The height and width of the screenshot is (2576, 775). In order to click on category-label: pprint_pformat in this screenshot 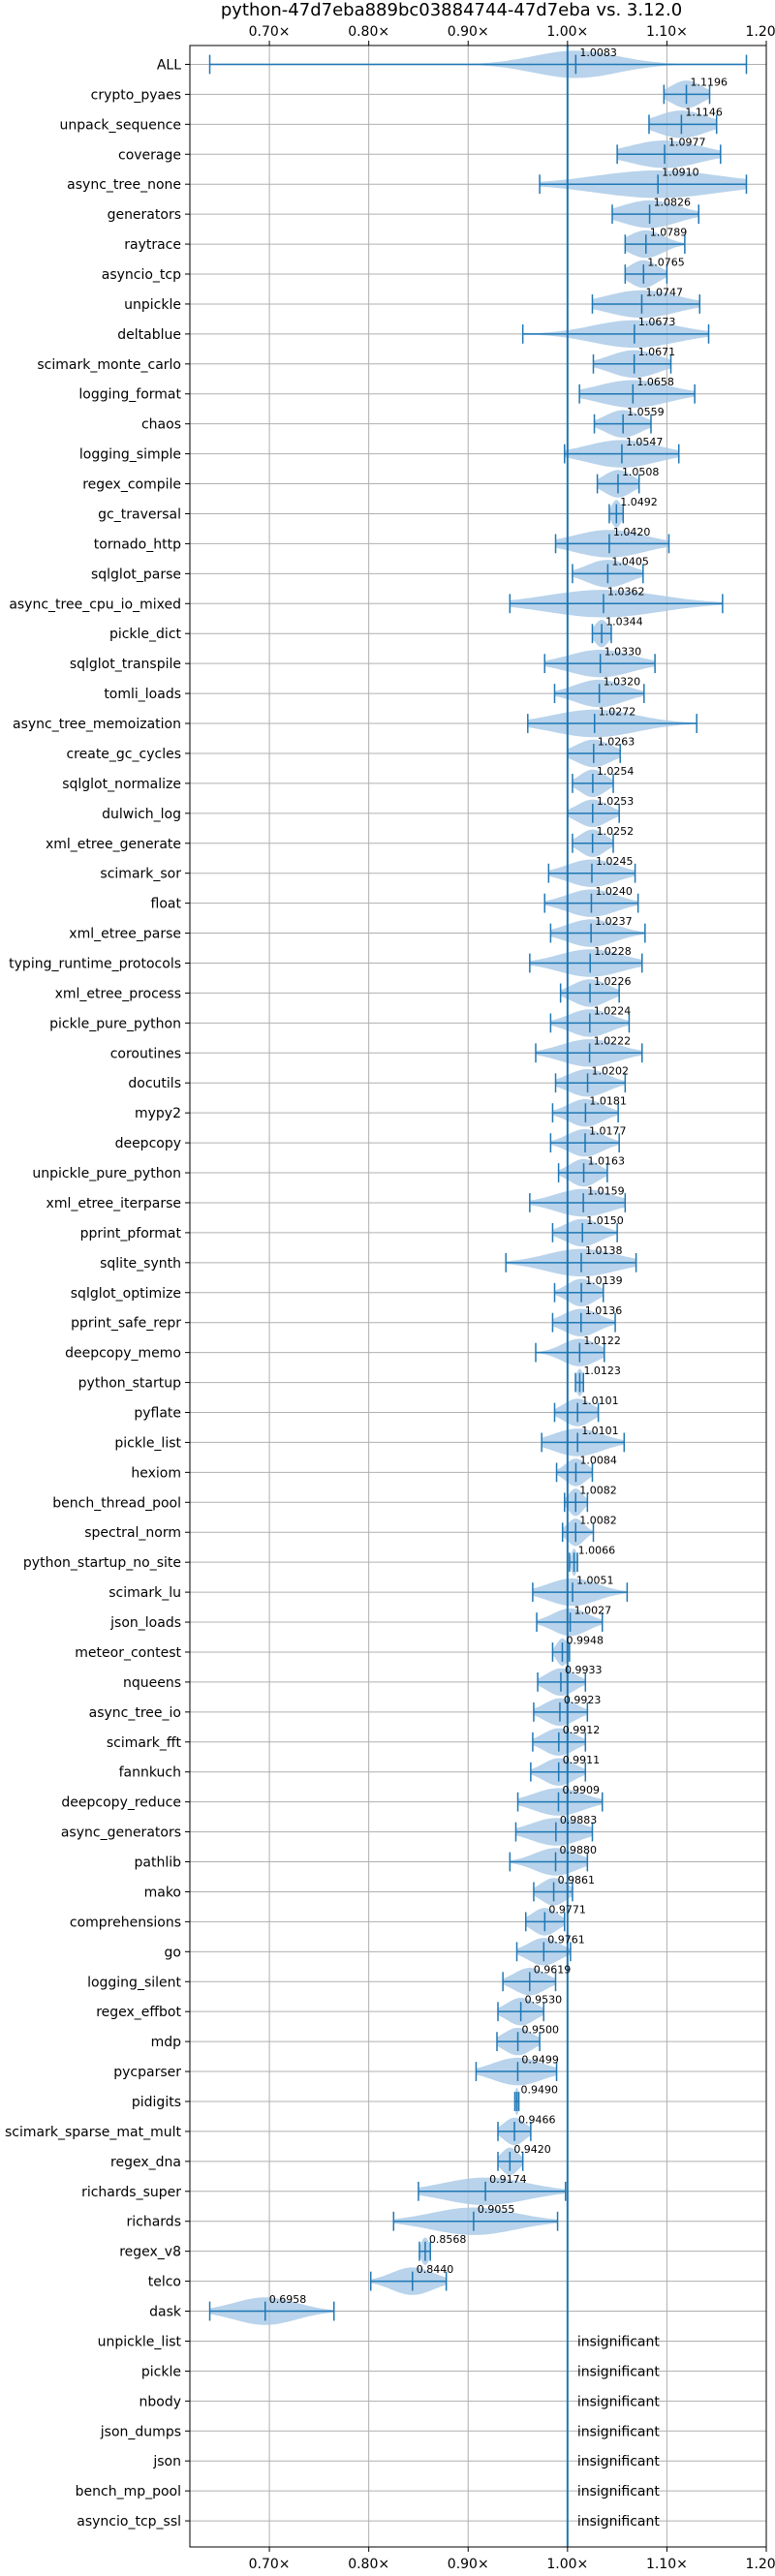, I will do `click(131, 1234)`.